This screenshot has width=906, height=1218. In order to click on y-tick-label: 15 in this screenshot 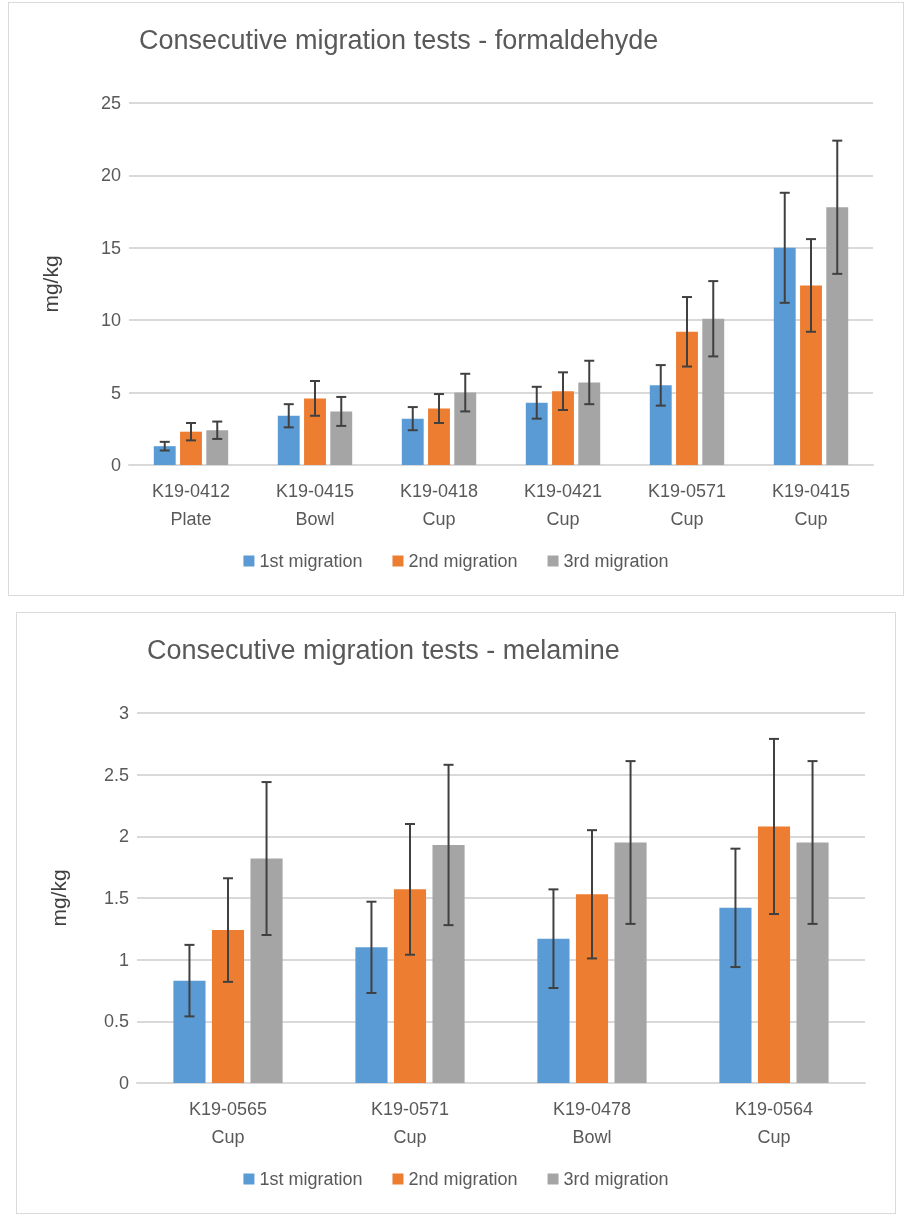, I will do `click(110, 247)`.